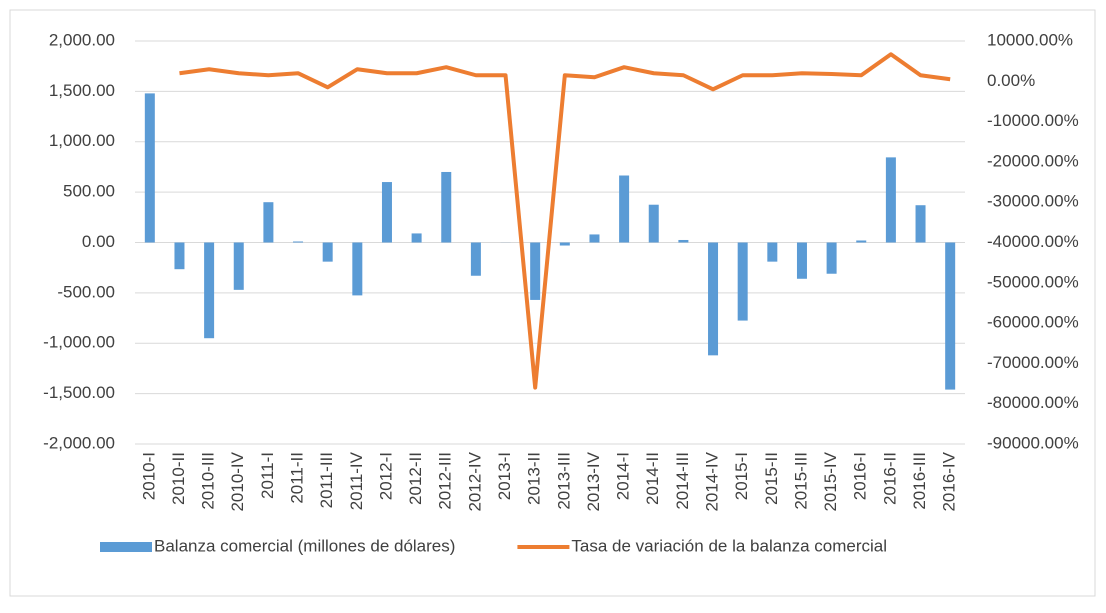 The height and width of the screenshot is (613, 1106). I want to click on x-tick-label: 2010-I, so click(148, 476).